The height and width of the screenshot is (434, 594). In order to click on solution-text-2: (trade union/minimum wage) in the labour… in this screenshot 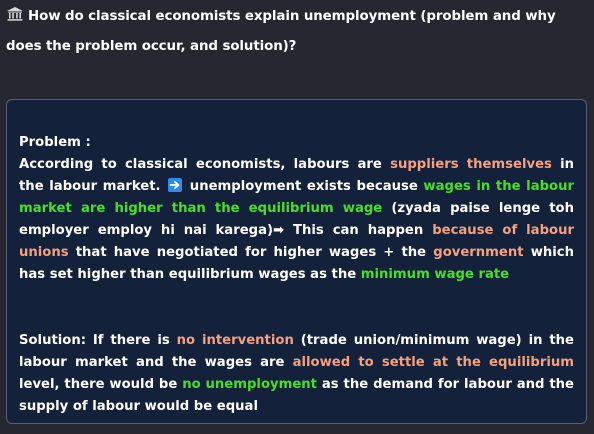, I will do `click(297, 351)`.